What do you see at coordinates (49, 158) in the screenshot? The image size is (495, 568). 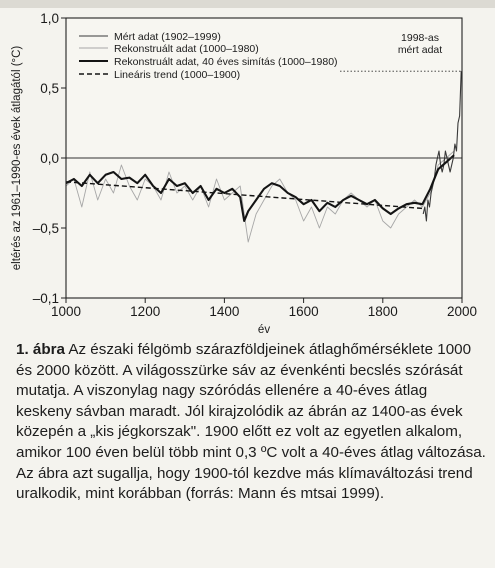 I see `y-tick-label: 0,0` at bounding box center [49, 158].